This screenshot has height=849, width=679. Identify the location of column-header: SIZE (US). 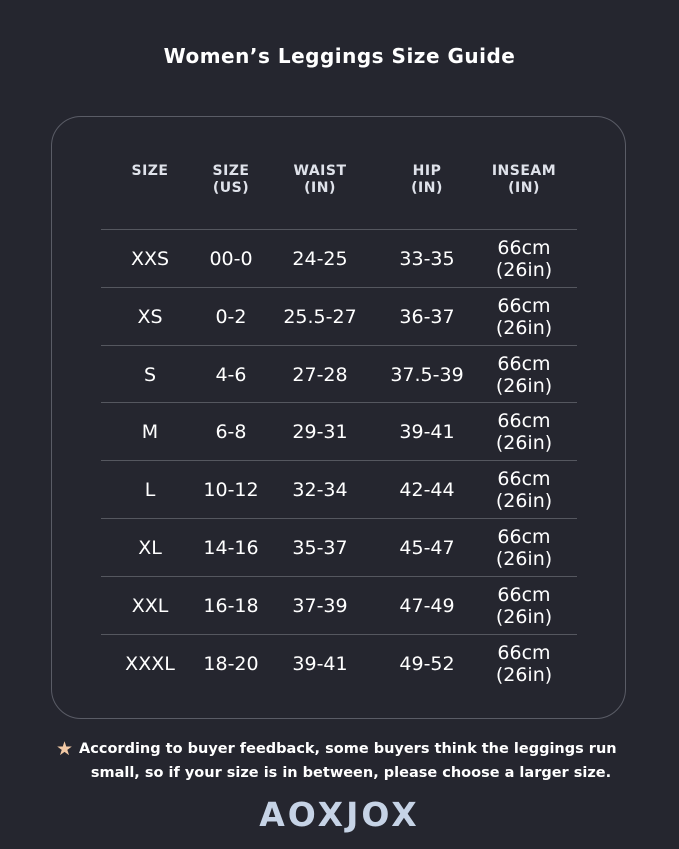
(231, 180).